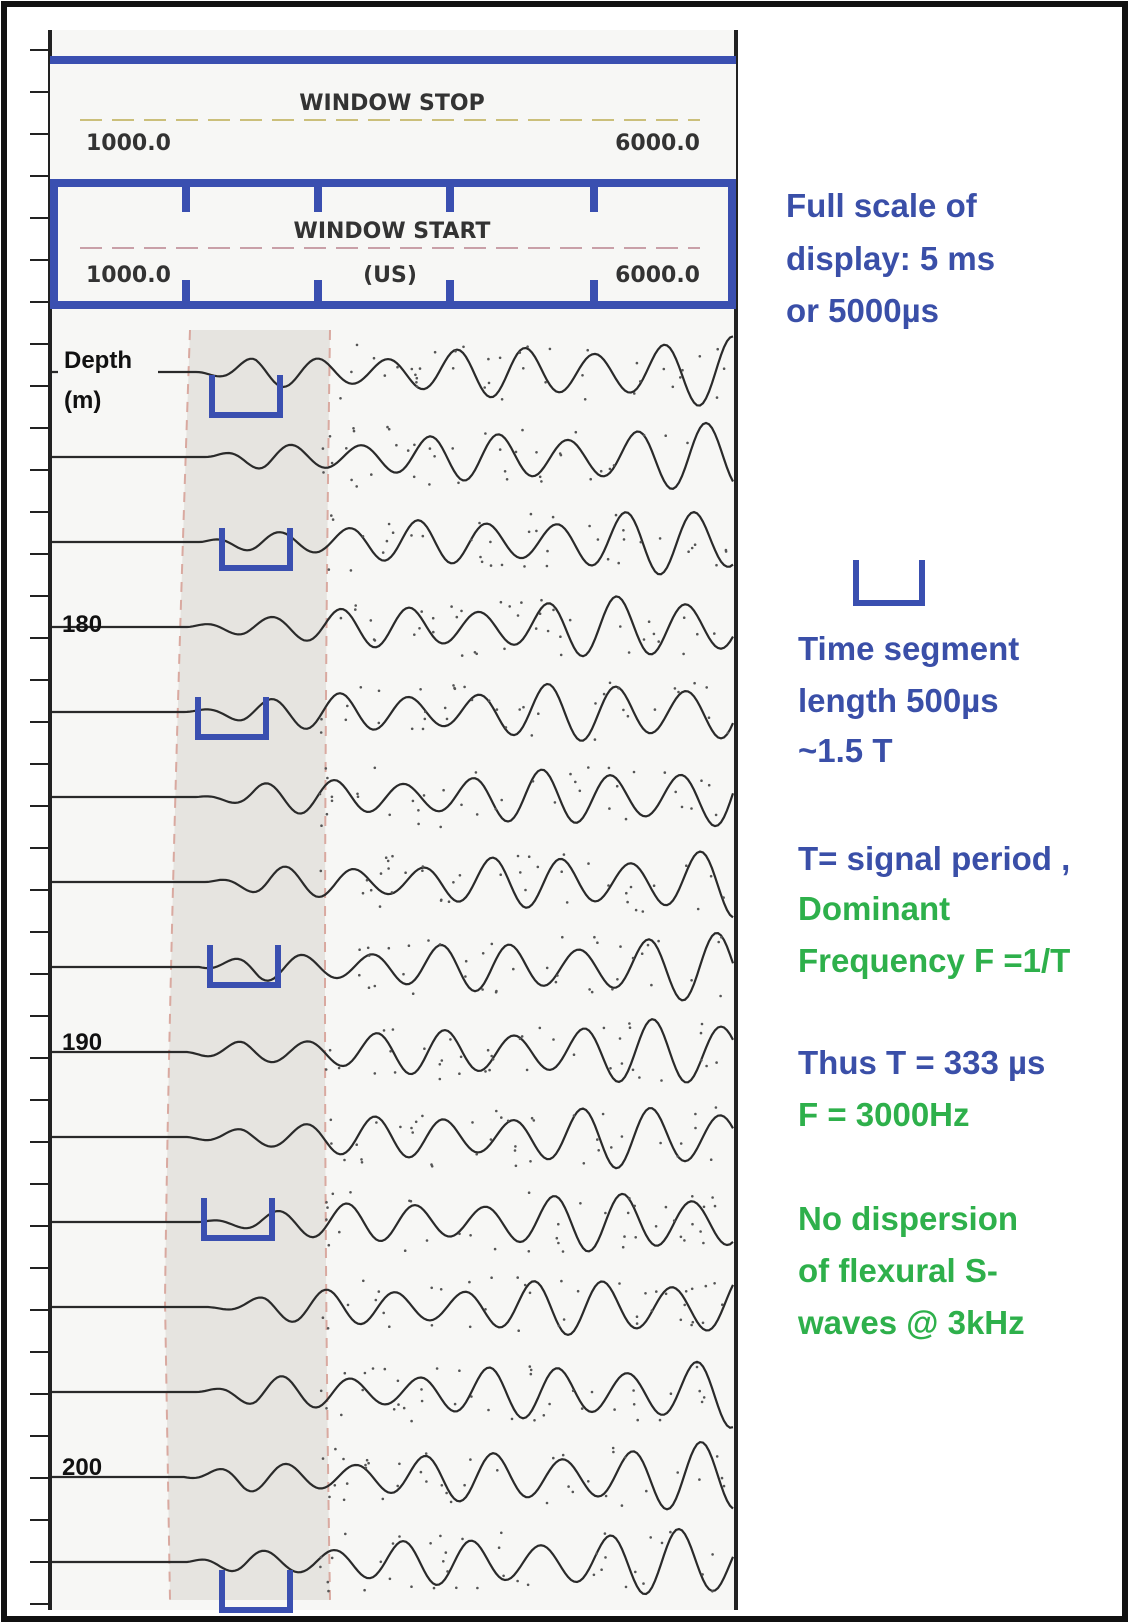  Describe the element at coordinates (128, 275) in the screenshot. I see `window-start-left: 1000.0` at that location.